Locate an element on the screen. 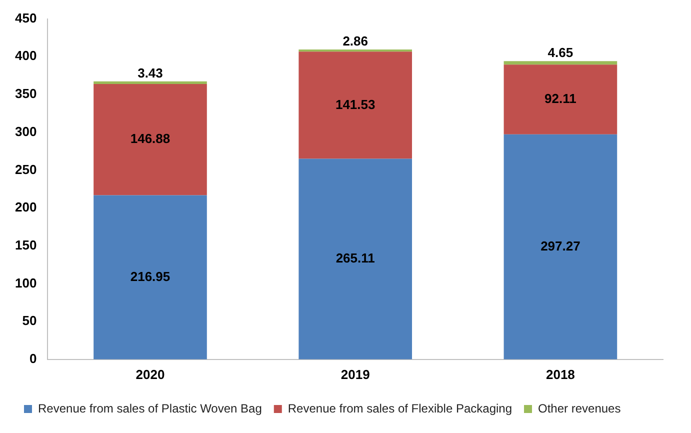  x-tick-label: 2018 is located at coordinates (560, 374).